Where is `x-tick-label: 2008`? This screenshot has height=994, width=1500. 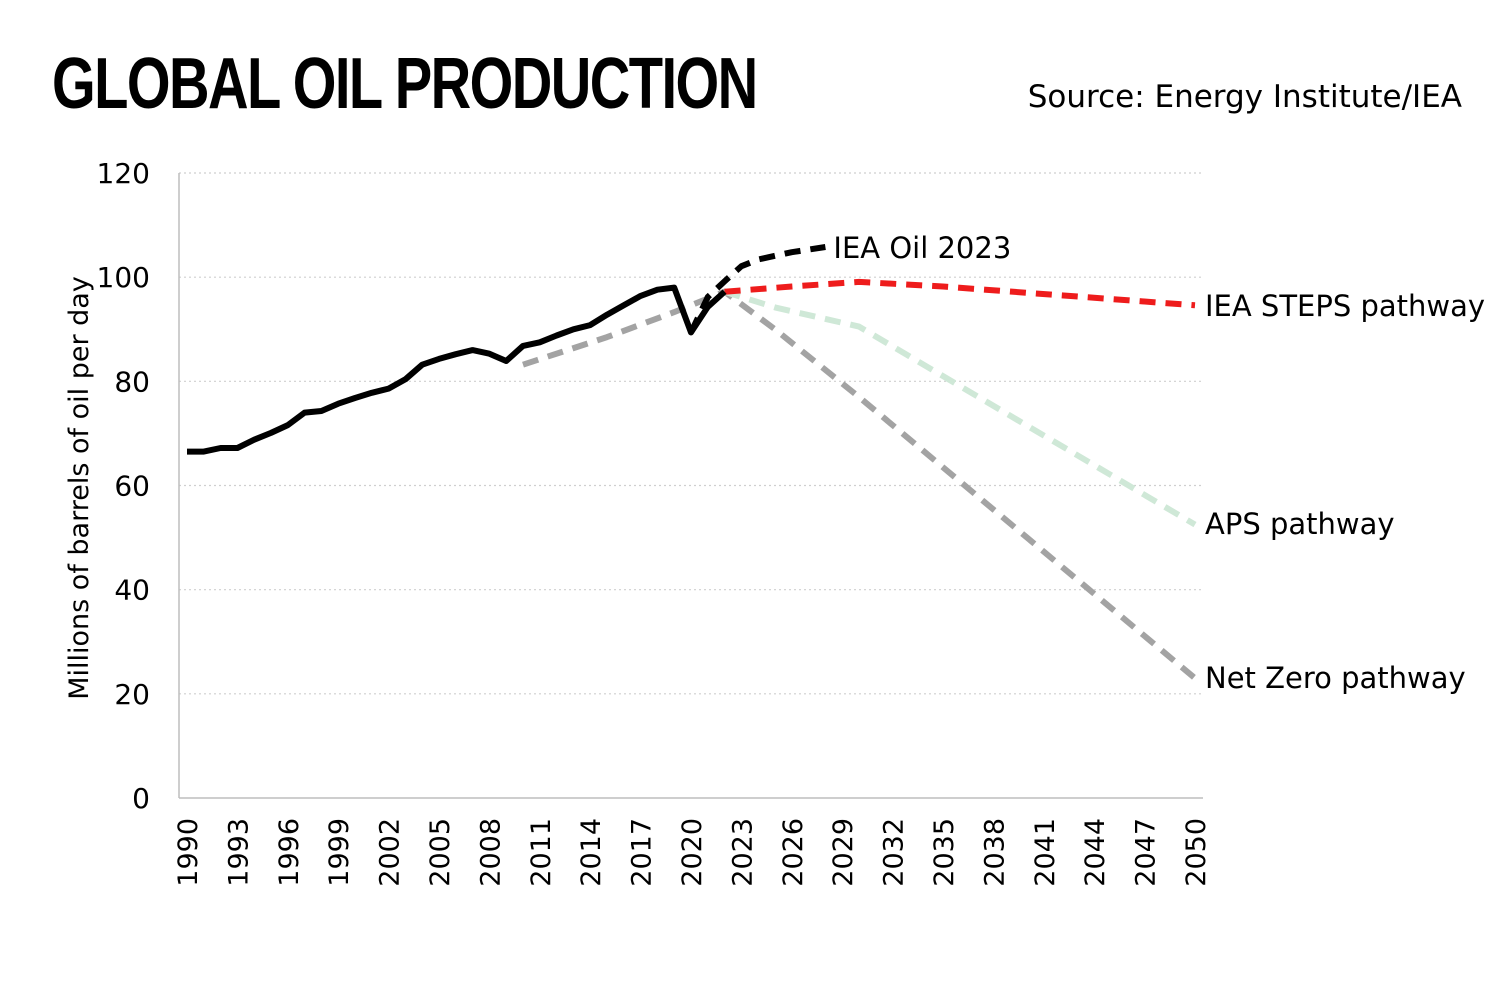 x-tick-label: 2008 is located at coordinates (490, 852).